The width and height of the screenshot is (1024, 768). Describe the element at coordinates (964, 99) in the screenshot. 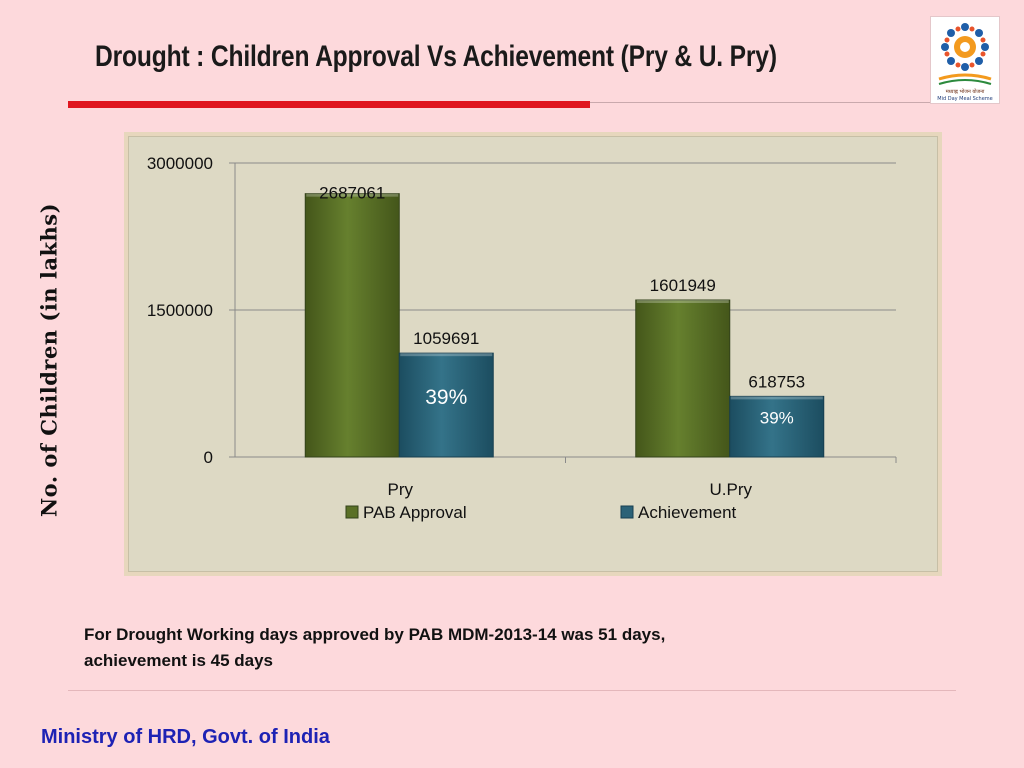

I see `logo-caption: Mid Day Meal Scheme` at that location.